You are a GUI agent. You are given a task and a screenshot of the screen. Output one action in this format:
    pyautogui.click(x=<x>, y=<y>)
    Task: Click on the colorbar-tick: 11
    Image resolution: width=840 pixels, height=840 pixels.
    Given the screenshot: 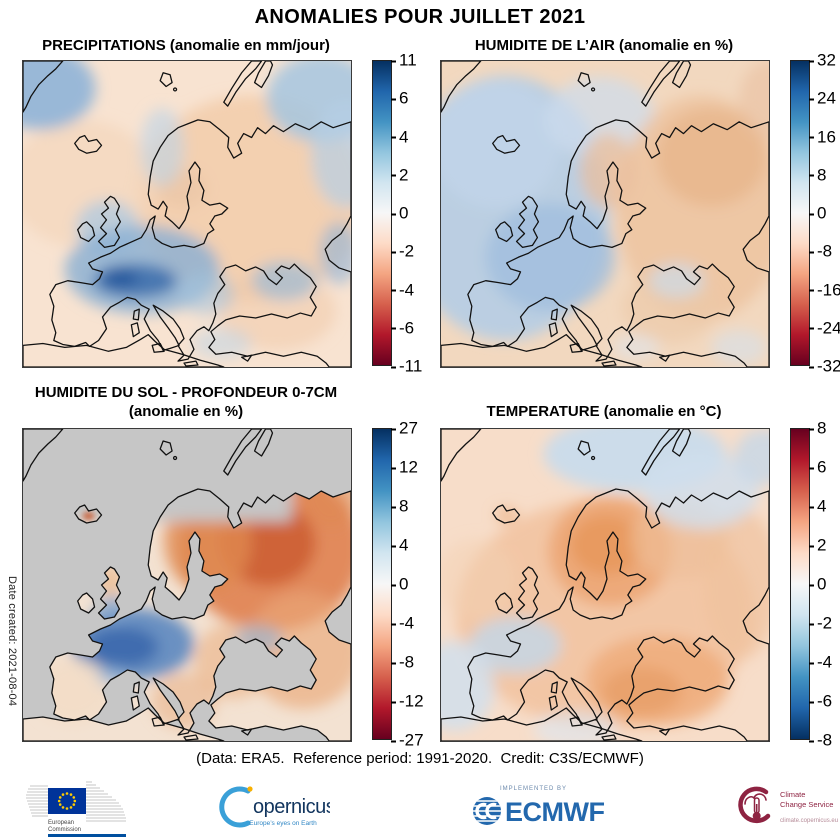 What is the action you would take?
    pyautogui.click(x=404, y=60)
    